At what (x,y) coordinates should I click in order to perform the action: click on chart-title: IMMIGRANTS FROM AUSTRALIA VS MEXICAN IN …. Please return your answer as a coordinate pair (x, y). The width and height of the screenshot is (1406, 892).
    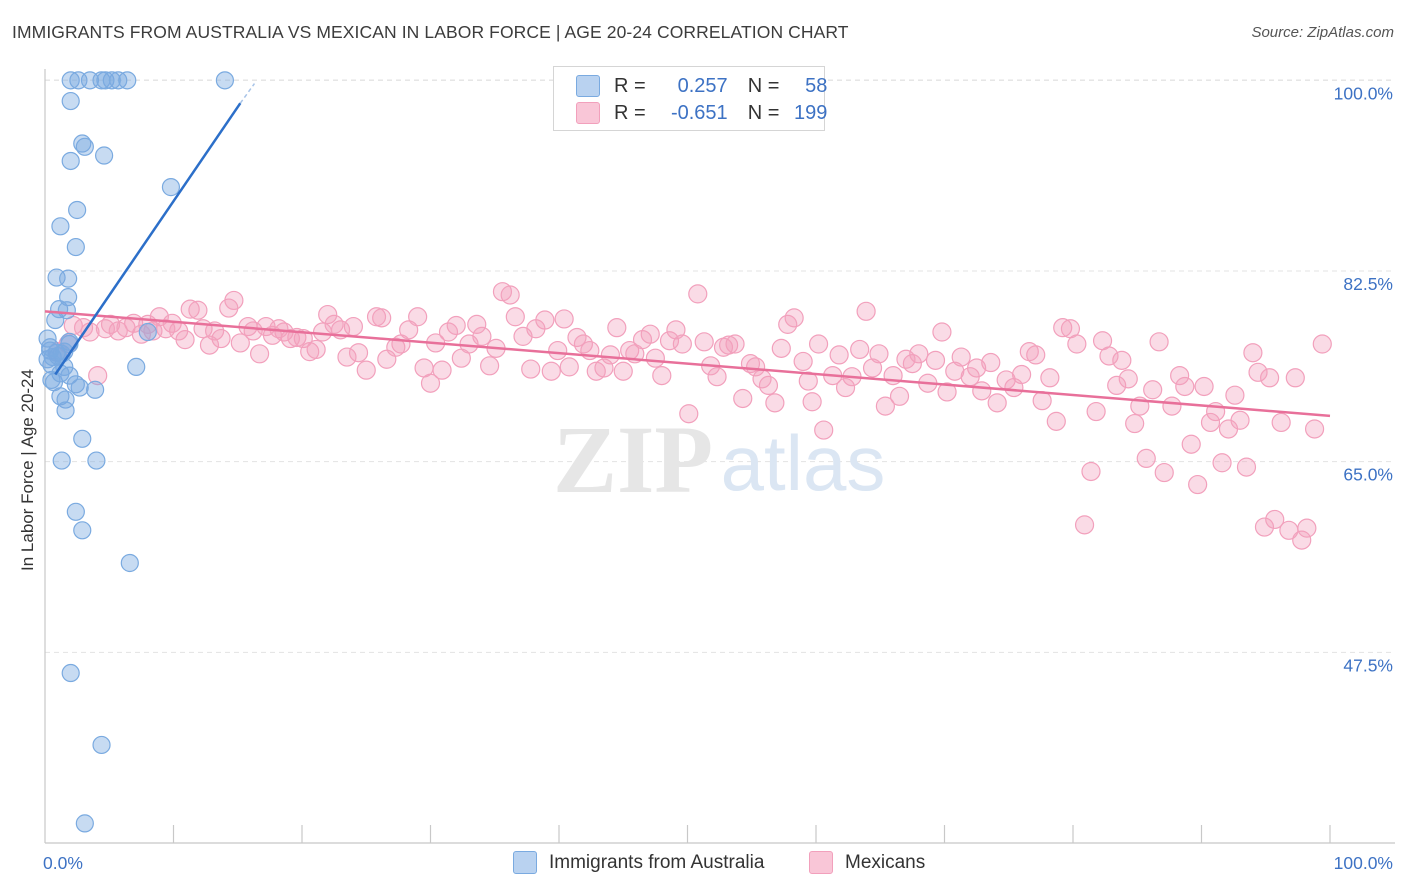
    Looking at the image, I should click on (430, 32).